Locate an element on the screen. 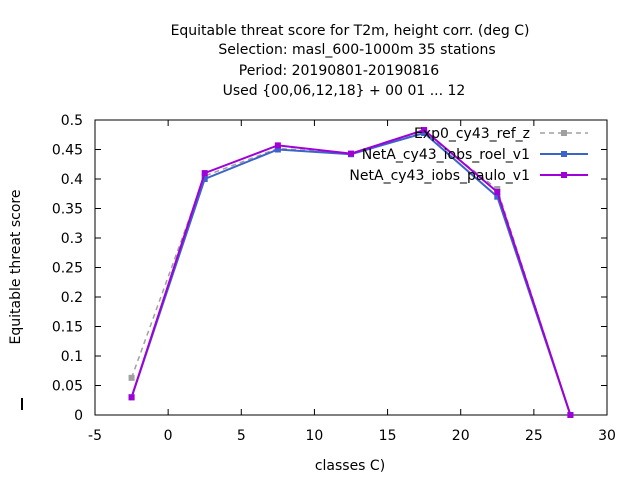  legend-label: NetA_cy43_iobs_paulo_v1 is located at coordinates (439, 176).